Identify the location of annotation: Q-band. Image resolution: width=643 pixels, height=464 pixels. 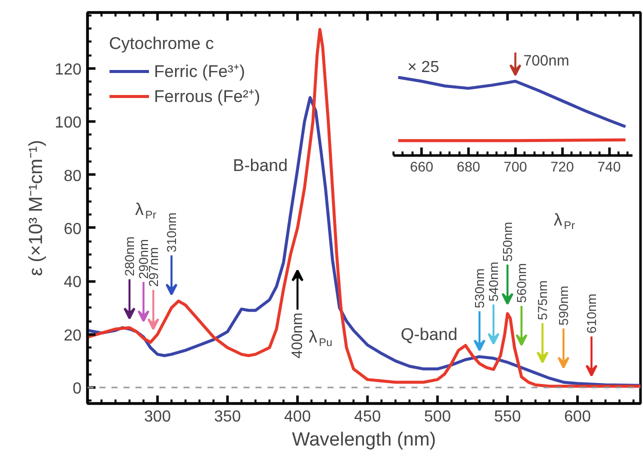
(429, 334).